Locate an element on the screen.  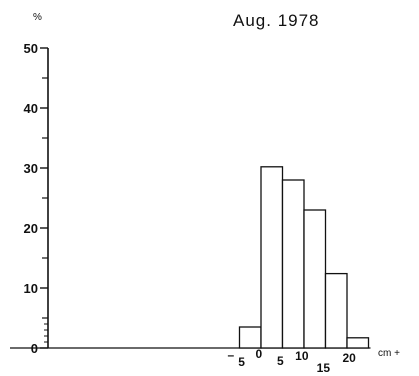
x-axis-unit-label: cm + is located at coordinates (389, 353).